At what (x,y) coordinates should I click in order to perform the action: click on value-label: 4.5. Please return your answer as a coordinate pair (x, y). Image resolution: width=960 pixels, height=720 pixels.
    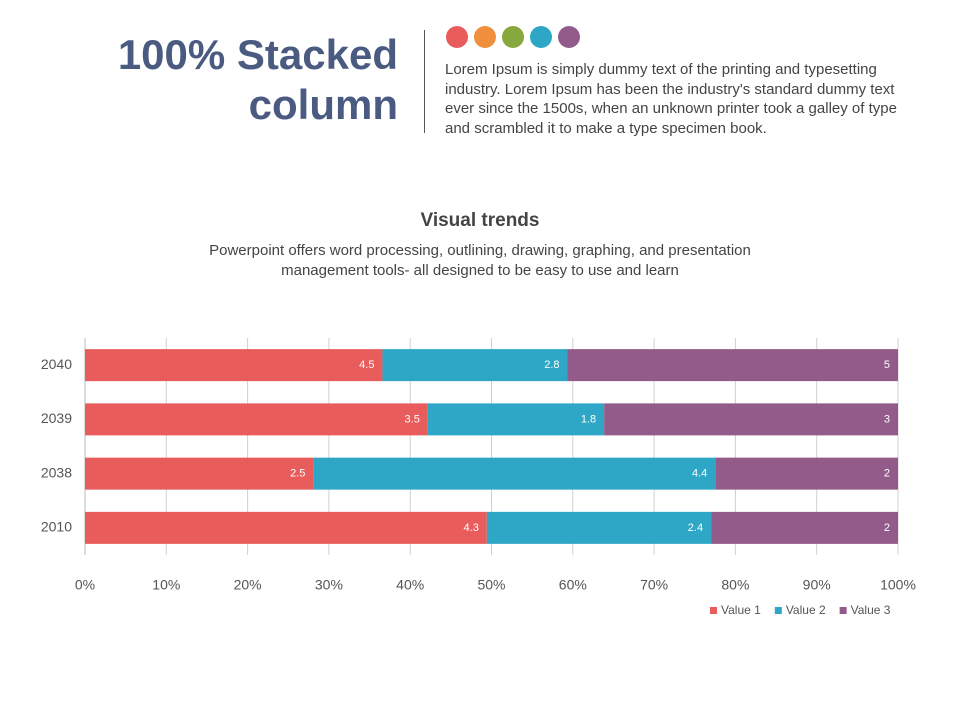
    Looking at the image, I should click on (366, 365).